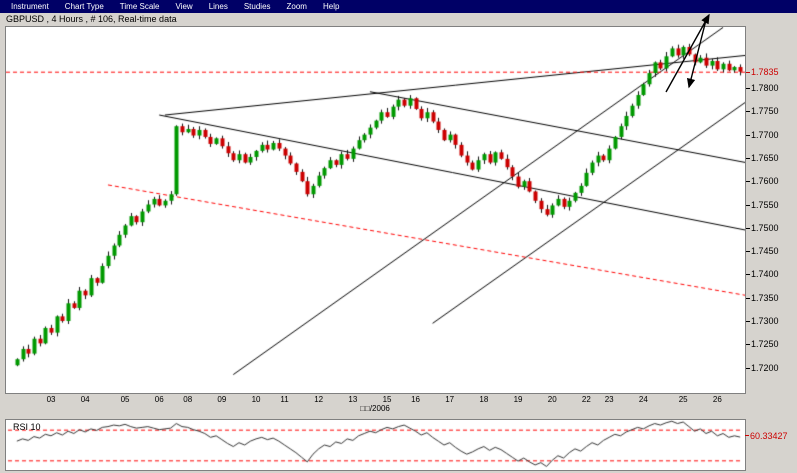  What do you see at coordinates (27, 427) in the screenshot?
I see `rsi-study-label: RSI 10` at bounding box center [27, 427].